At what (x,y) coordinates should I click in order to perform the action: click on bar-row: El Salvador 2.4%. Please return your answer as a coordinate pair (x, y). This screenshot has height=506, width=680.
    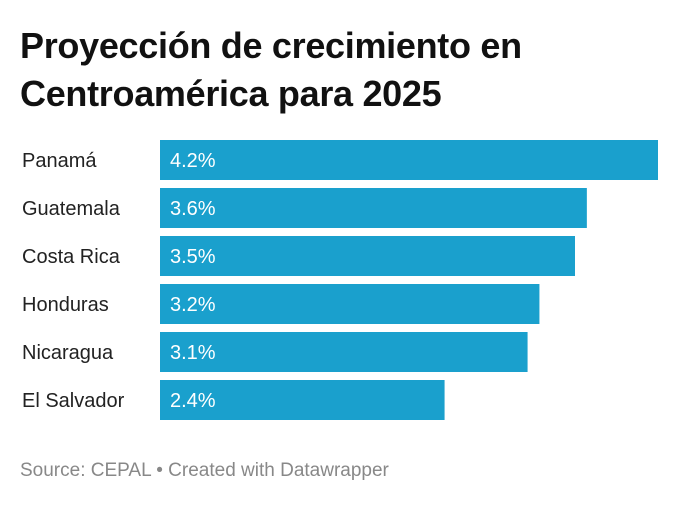
    Looking at the image, I should click on (233, 400).